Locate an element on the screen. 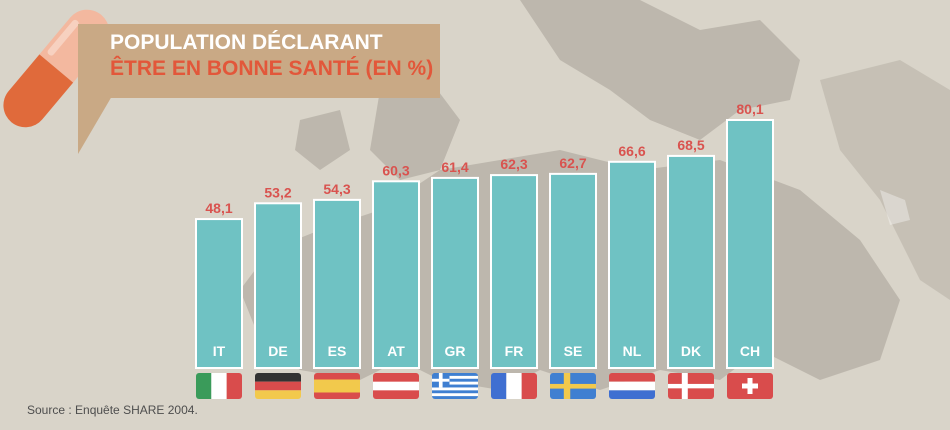  bar-dk is located at coordinates (691, 261).